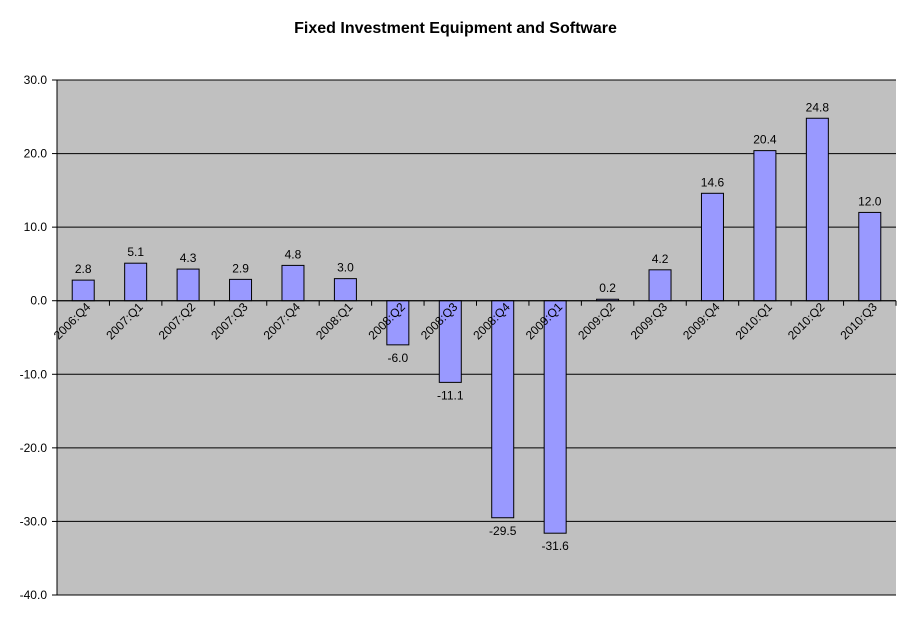 This screenshot has width=911, height=621. Describe the element at coordinates (818, 107) in the screenshot. I see `data-label: 24.8` at that location.